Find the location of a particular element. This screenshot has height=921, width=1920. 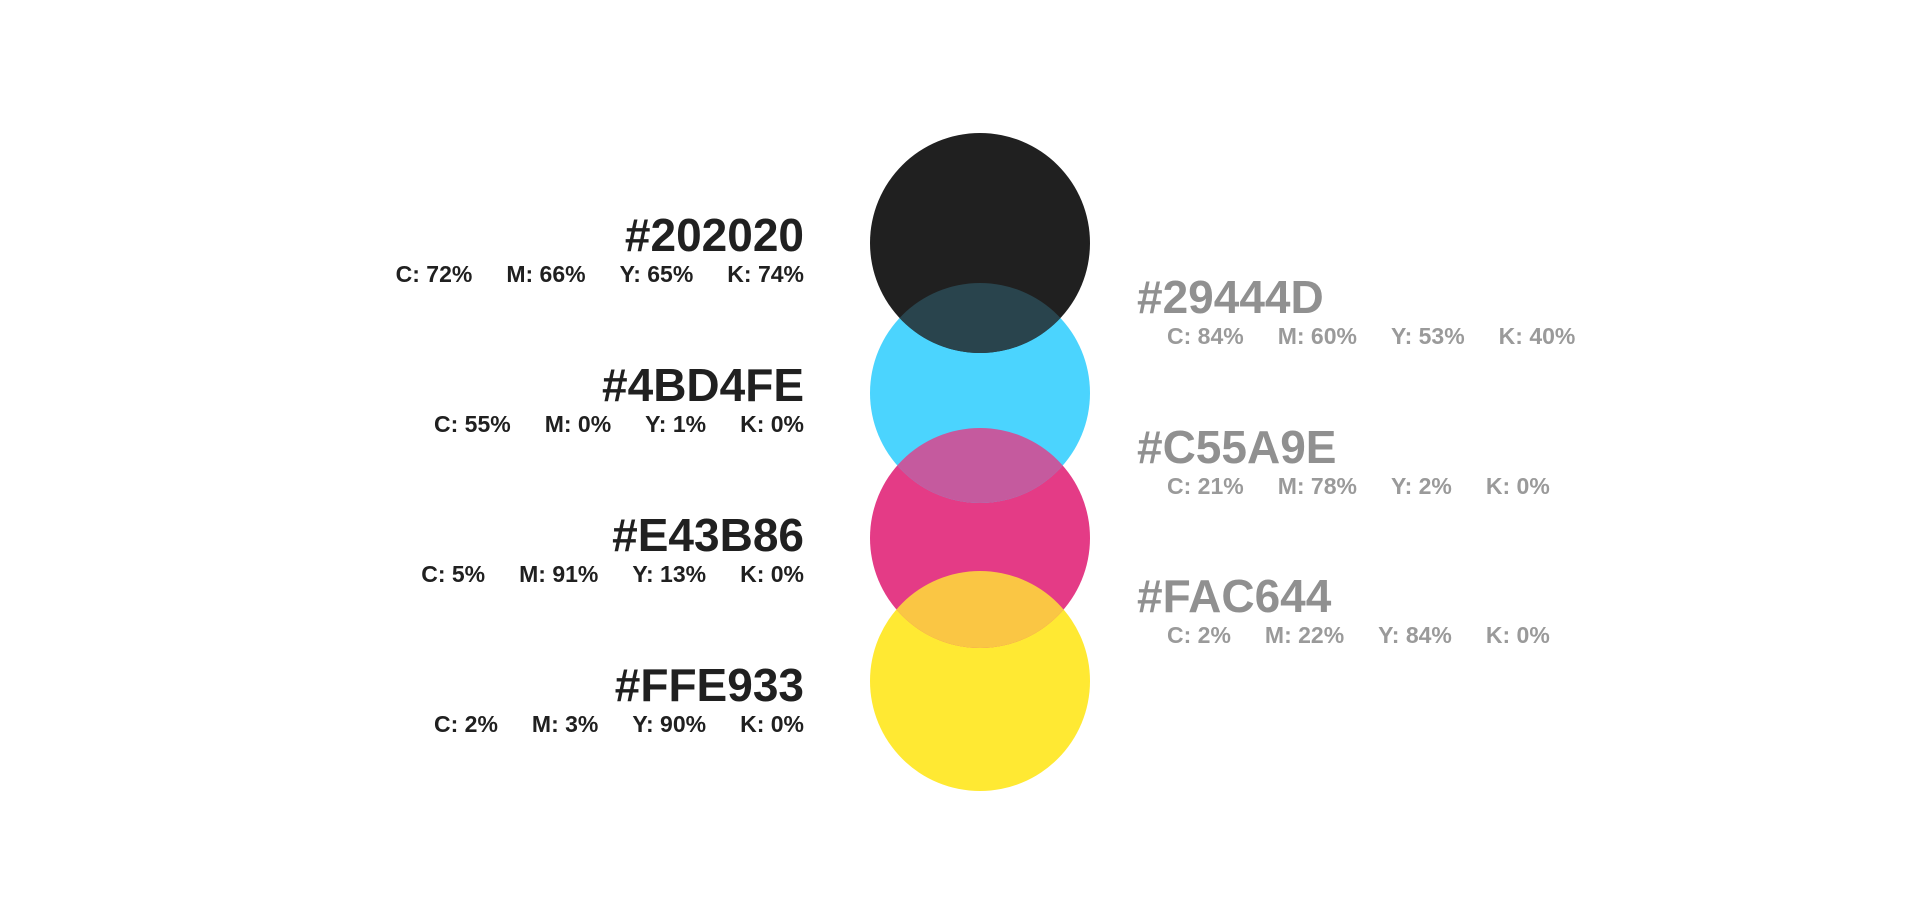

overlap-magenta-yellow is located at coordinates (980, 681).